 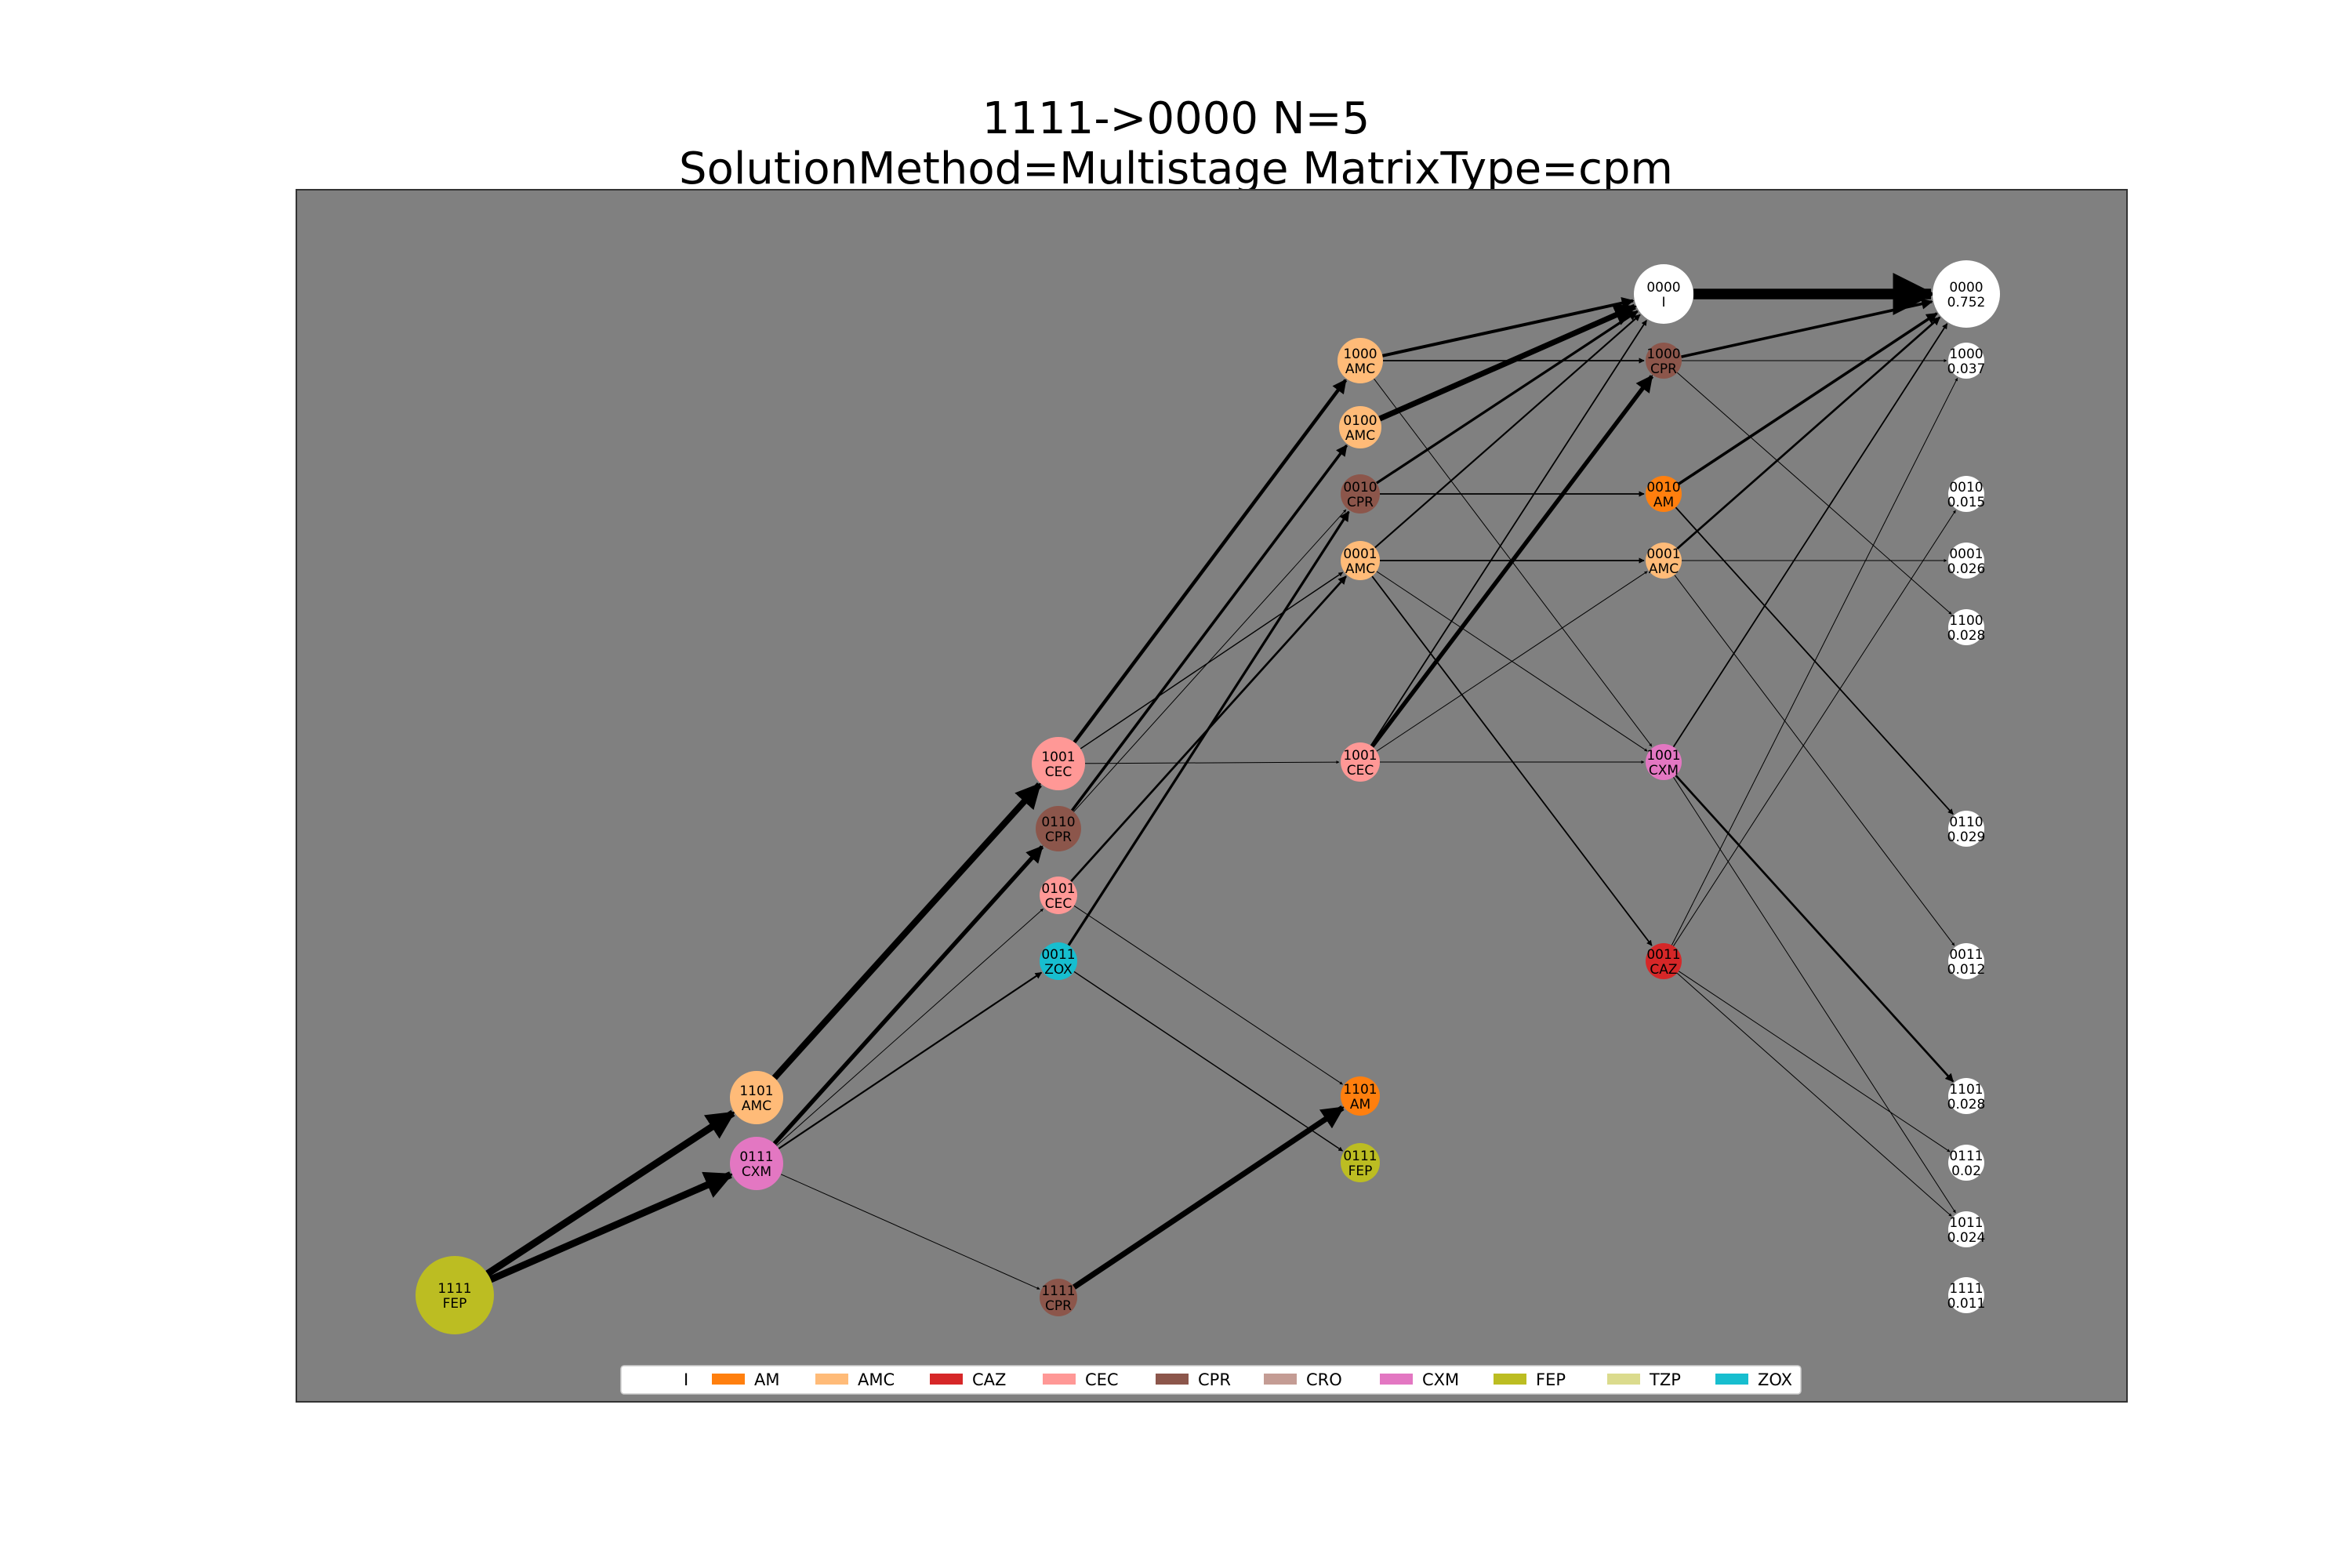 I want to click on legend-swatch-cec, so click(x=1059, y=1379).